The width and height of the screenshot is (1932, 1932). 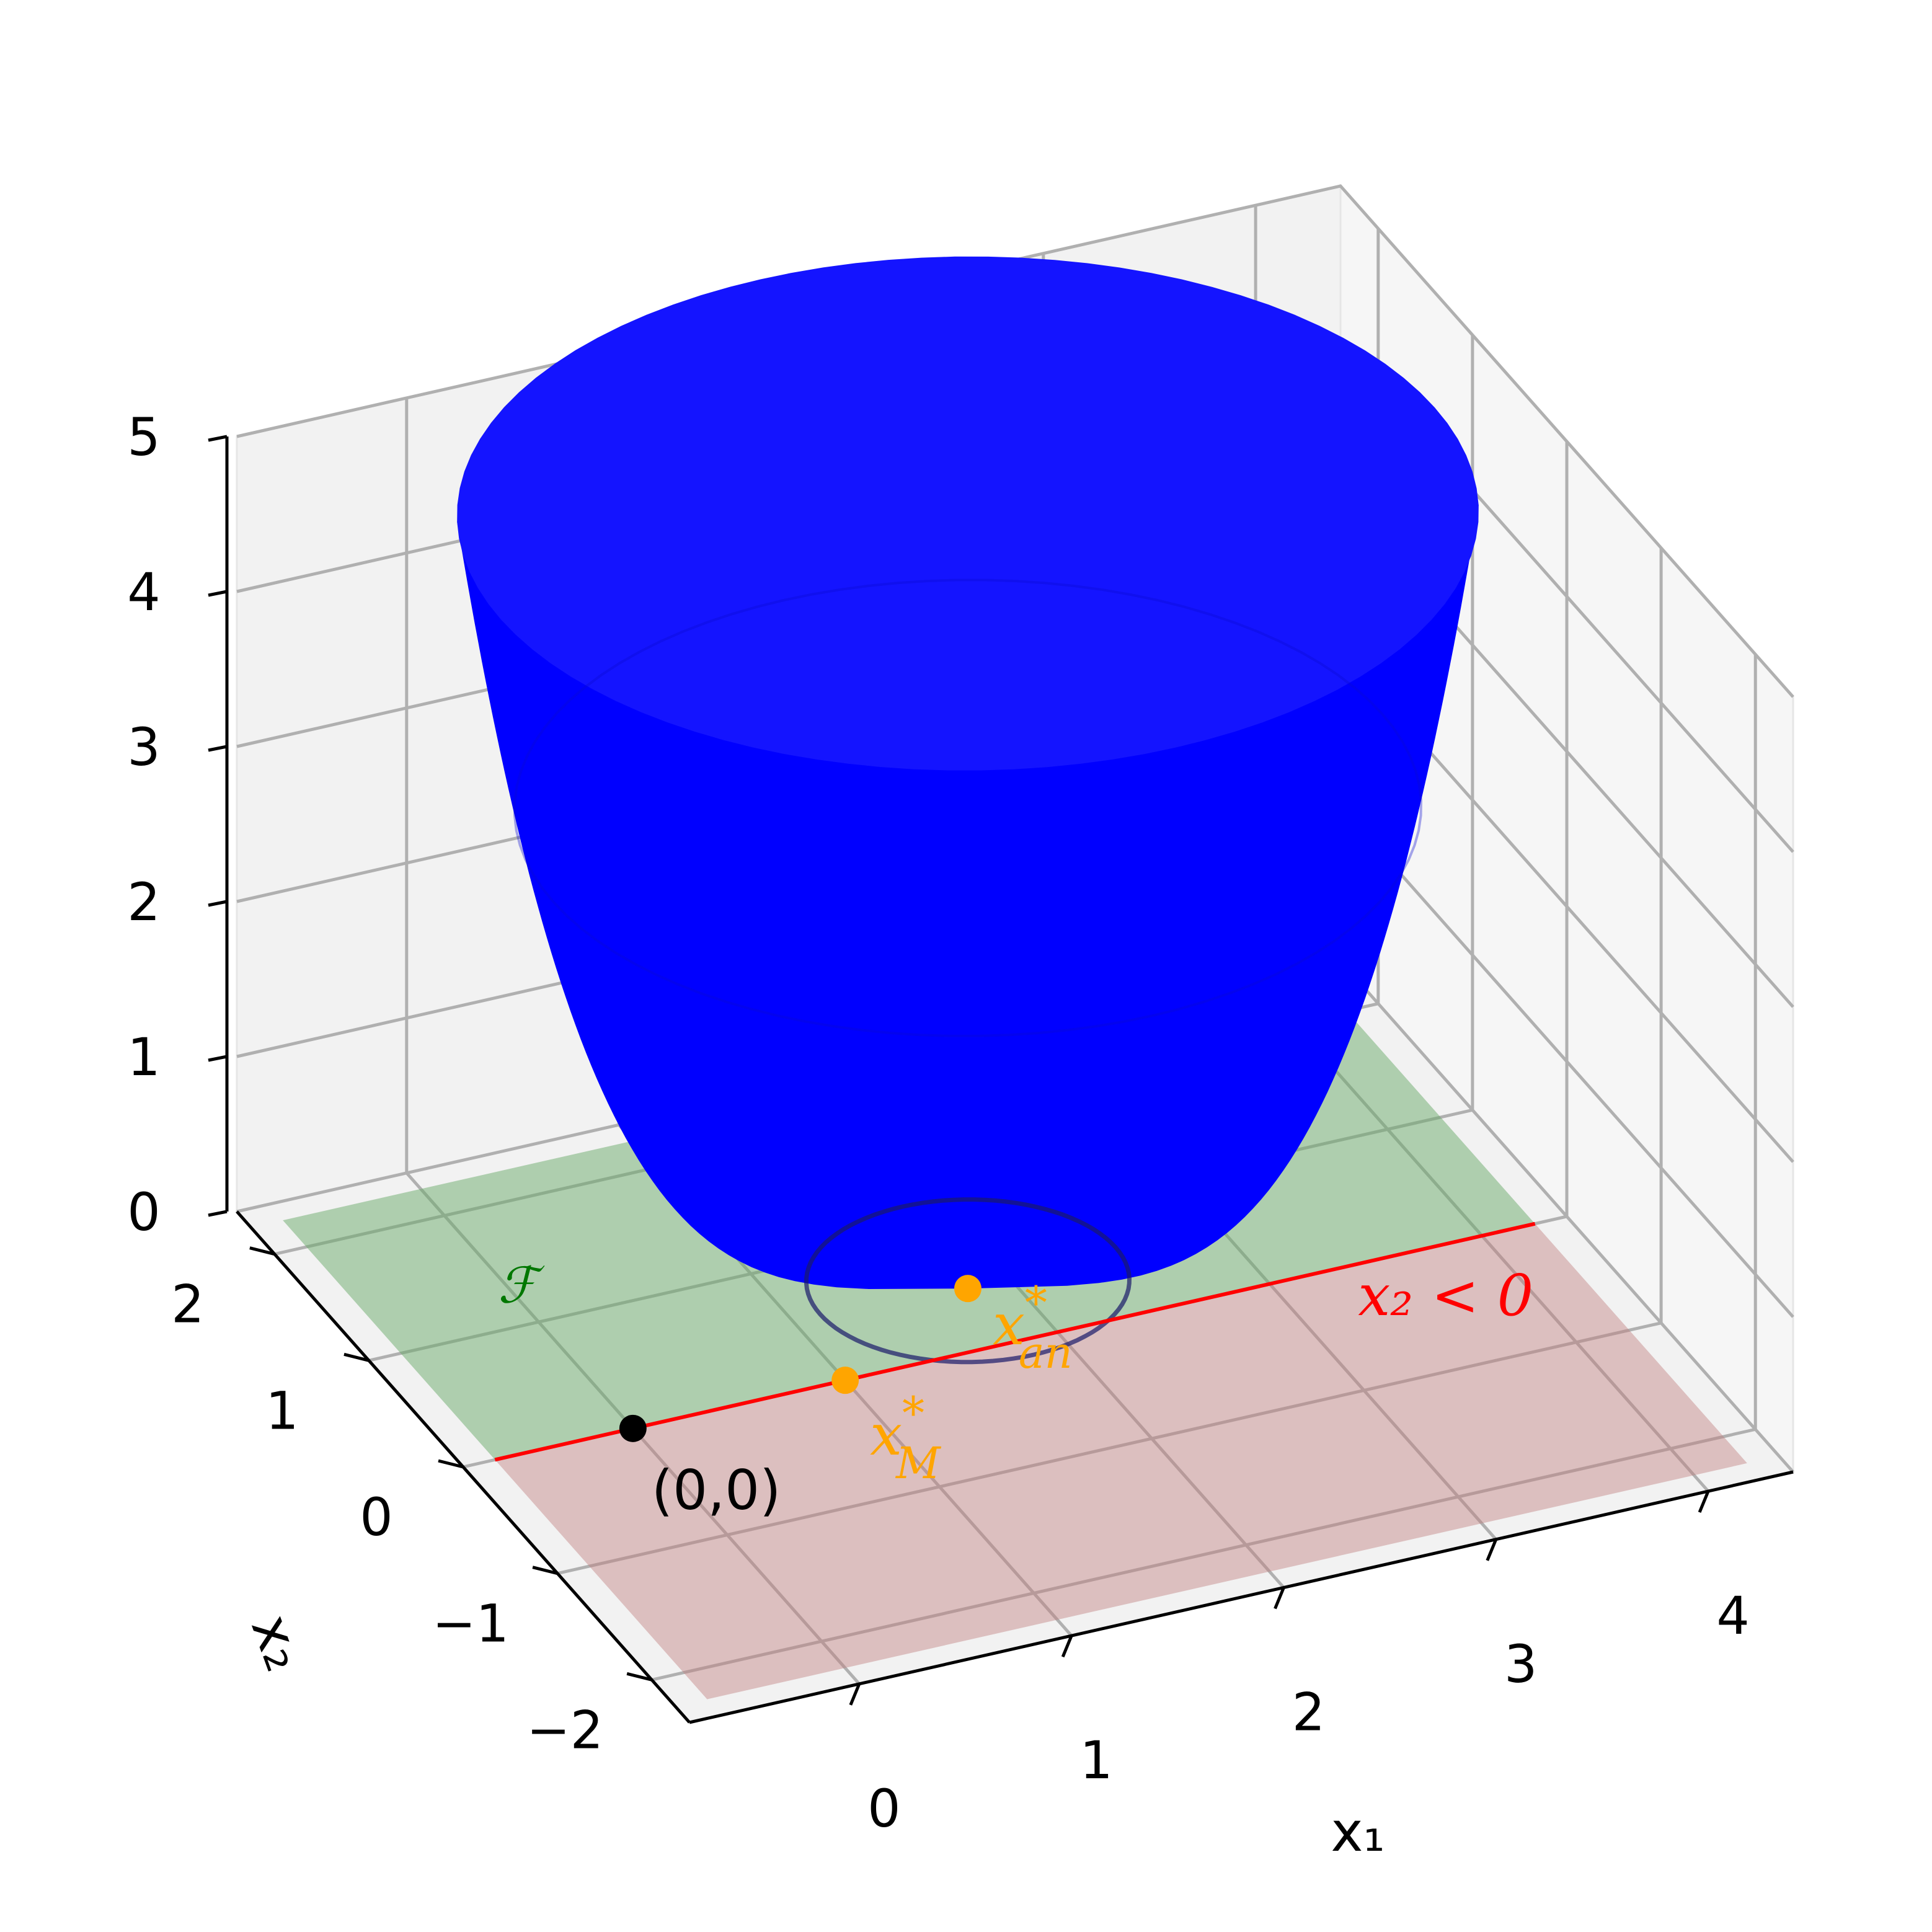 I want to click on boundary-line, so click(x=1015, y=1341).